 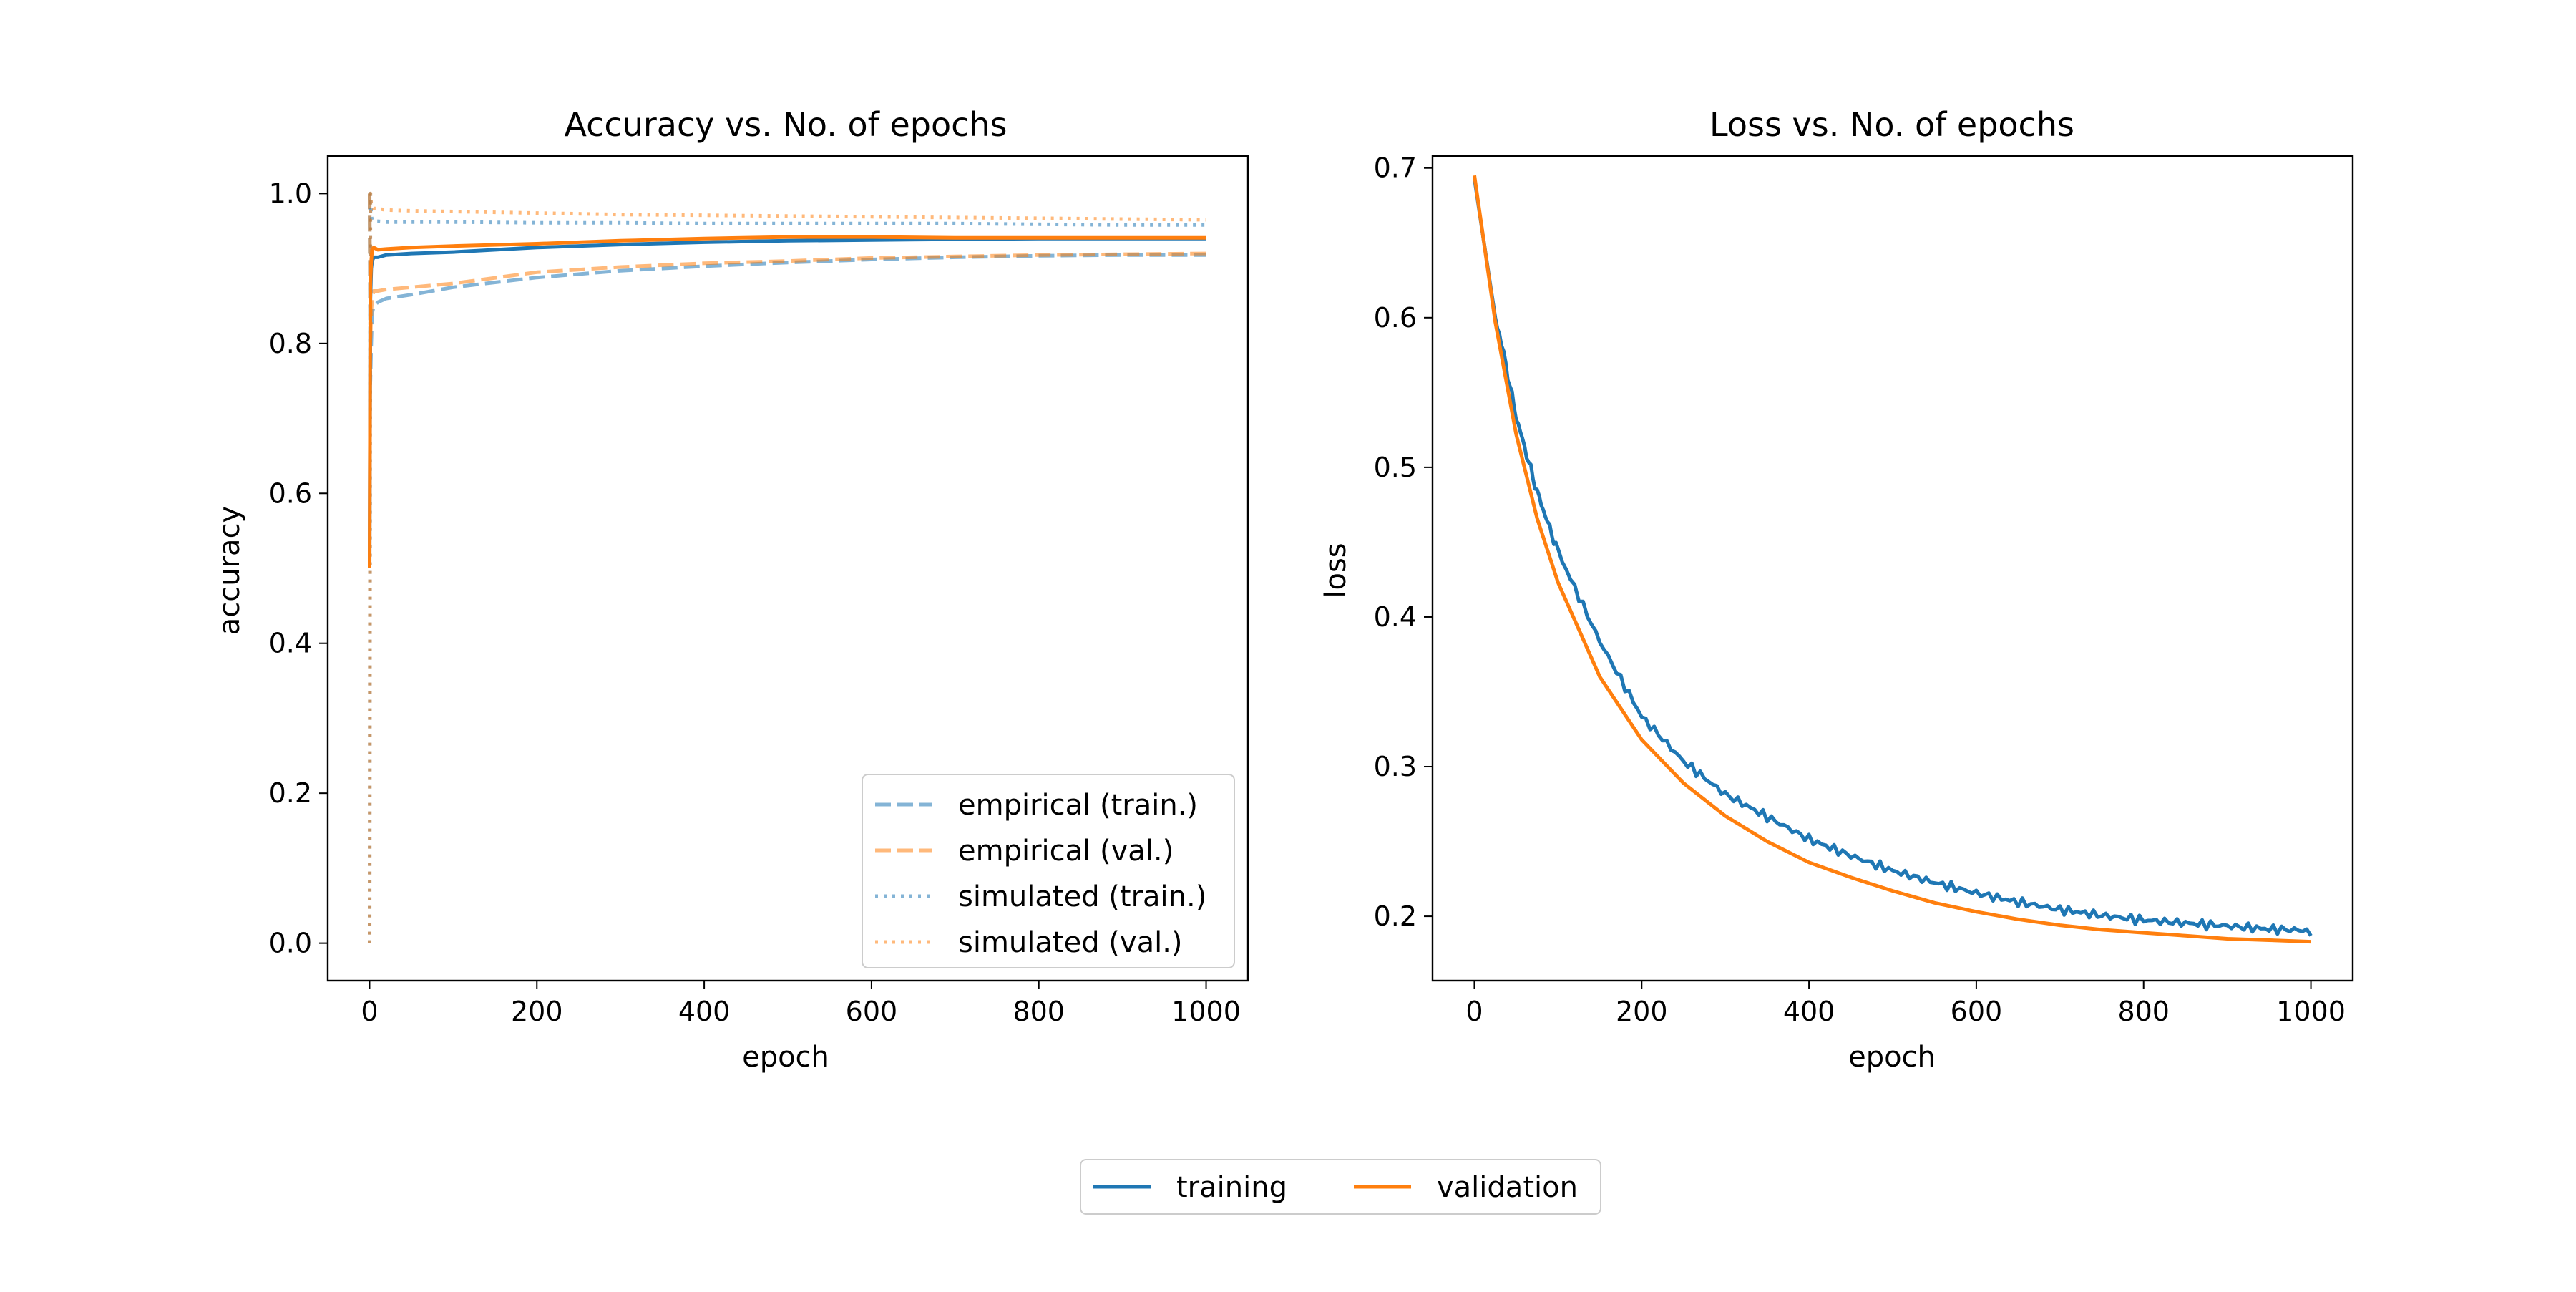 I want to click on loss-chart-title: Loss vs. No. of epochs, so click(x=1891, y=124).